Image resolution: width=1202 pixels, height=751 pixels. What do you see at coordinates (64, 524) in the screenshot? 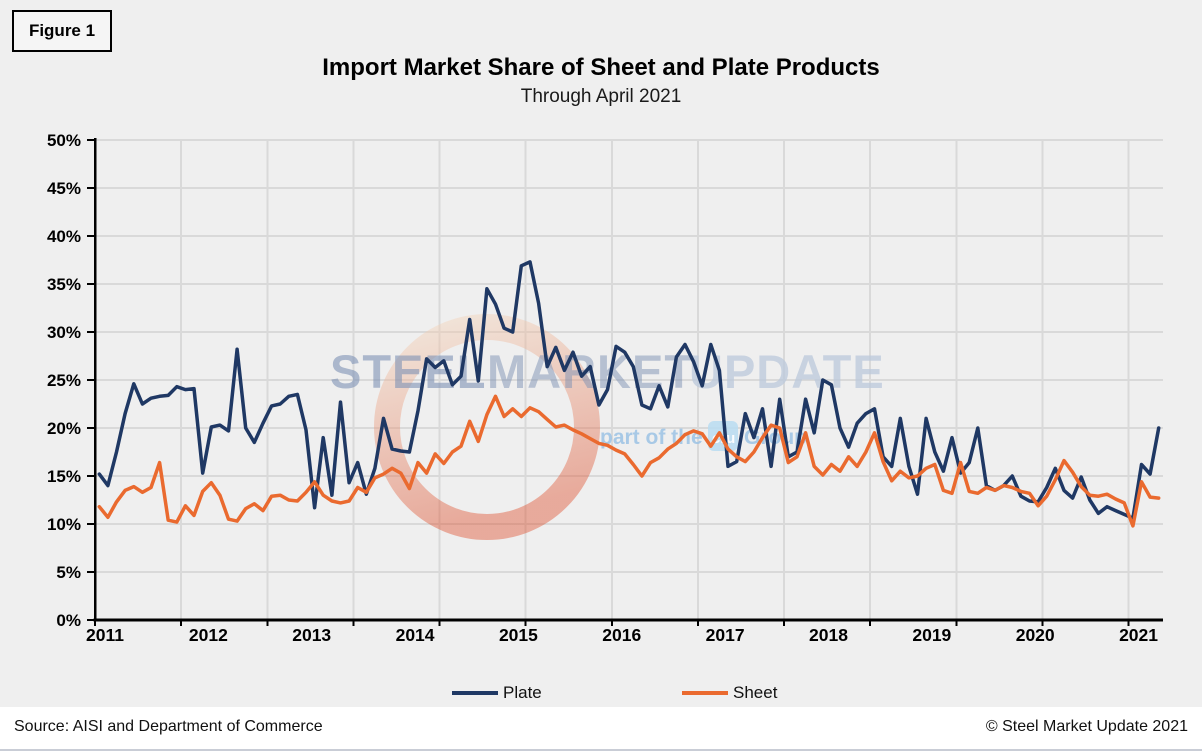
I see `y-tick-label: 10%` at bounding box center [64, 524].